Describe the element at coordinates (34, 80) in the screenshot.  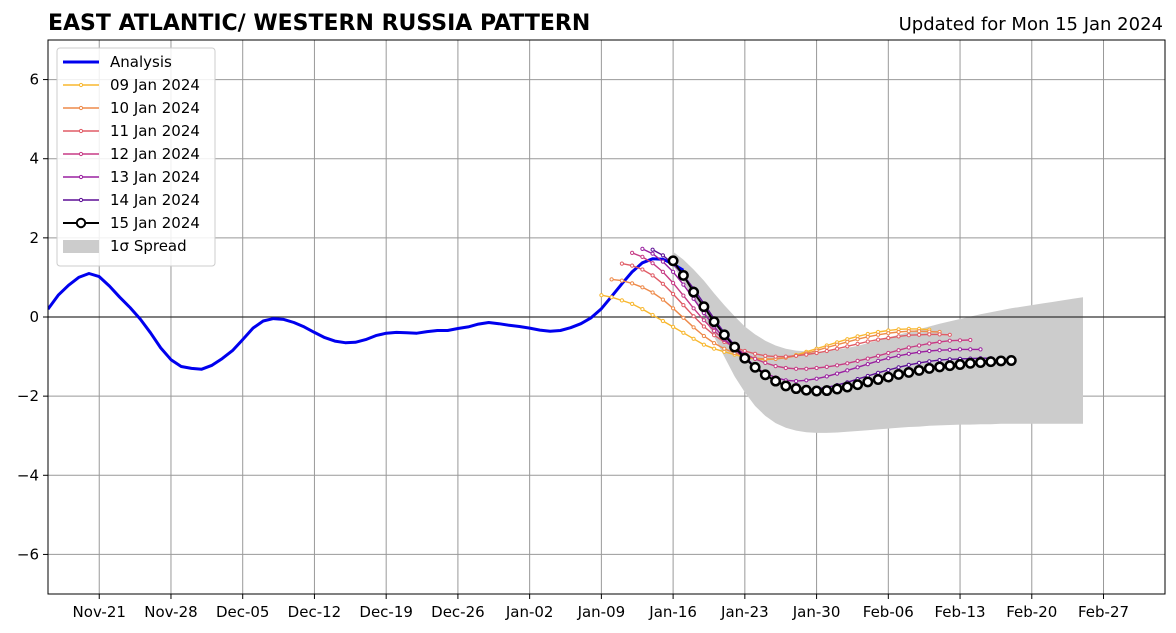
I see `y-tick-label: 6` at that location.